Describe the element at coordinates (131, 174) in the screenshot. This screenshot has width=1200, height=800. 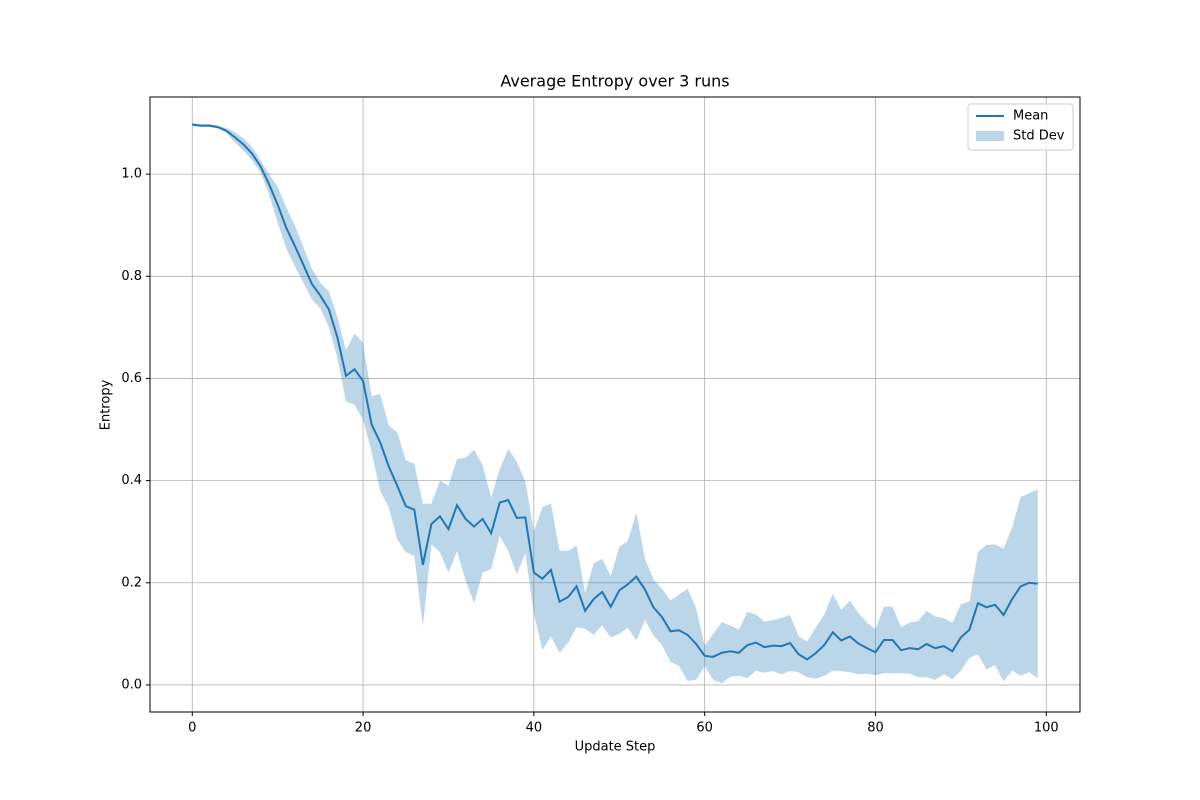
I see `y-tick-label: 1.0` at that location.